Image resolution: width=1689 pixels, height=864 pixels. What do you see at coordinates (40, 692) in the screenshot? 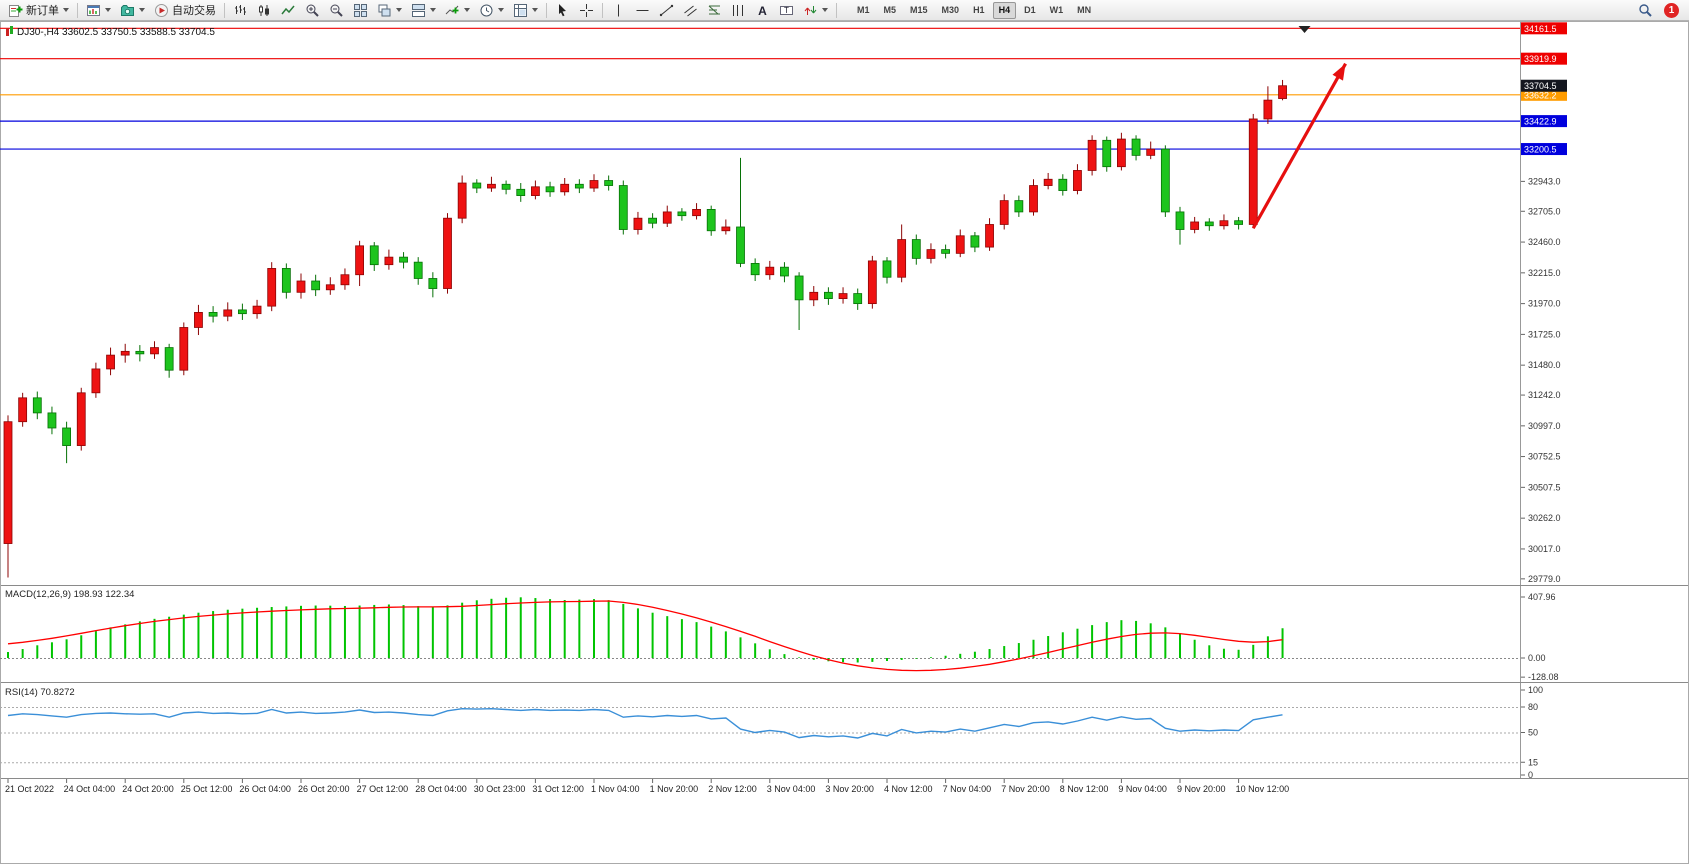
I see `svg-text: RSI(14) 70.8272` at bounding box center [40, 692].